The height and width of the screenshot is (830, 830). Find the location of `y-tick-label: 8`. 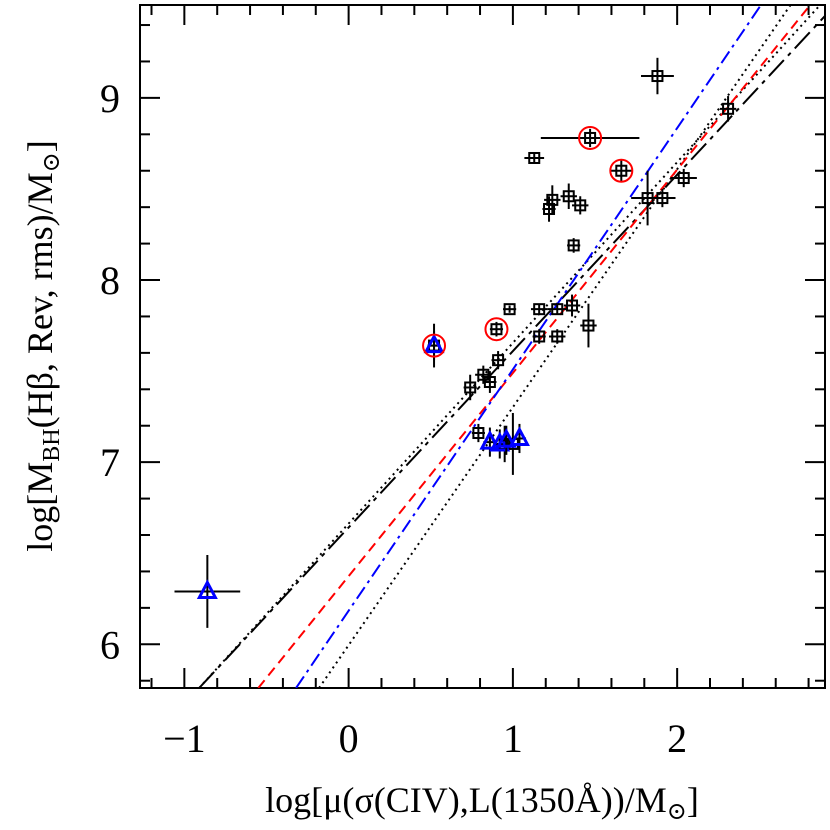

y-tick-label: 8 is located at coordinates (110, 280).